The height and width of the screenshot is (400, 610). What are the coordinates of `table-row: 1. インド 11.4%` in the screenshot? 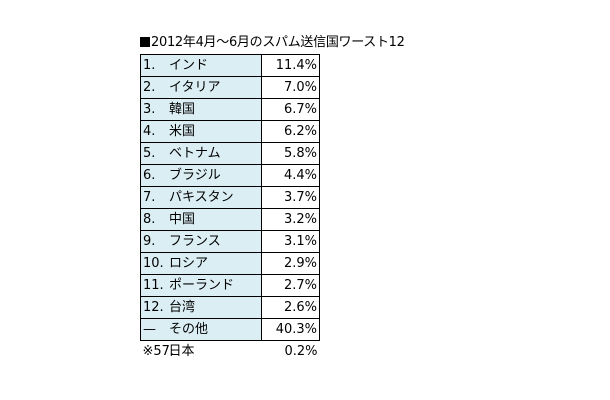 It's located at (230, 65).